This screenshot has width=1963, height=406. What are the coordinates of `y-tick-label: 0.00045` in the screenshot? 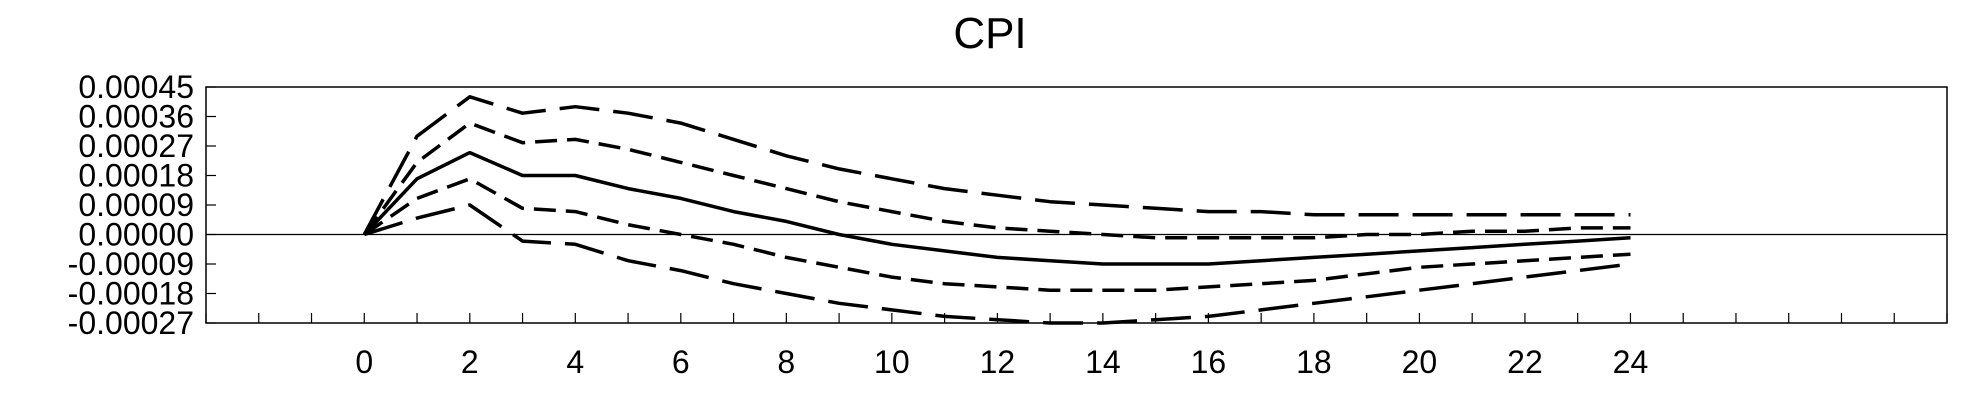 It's located at (136, 87).